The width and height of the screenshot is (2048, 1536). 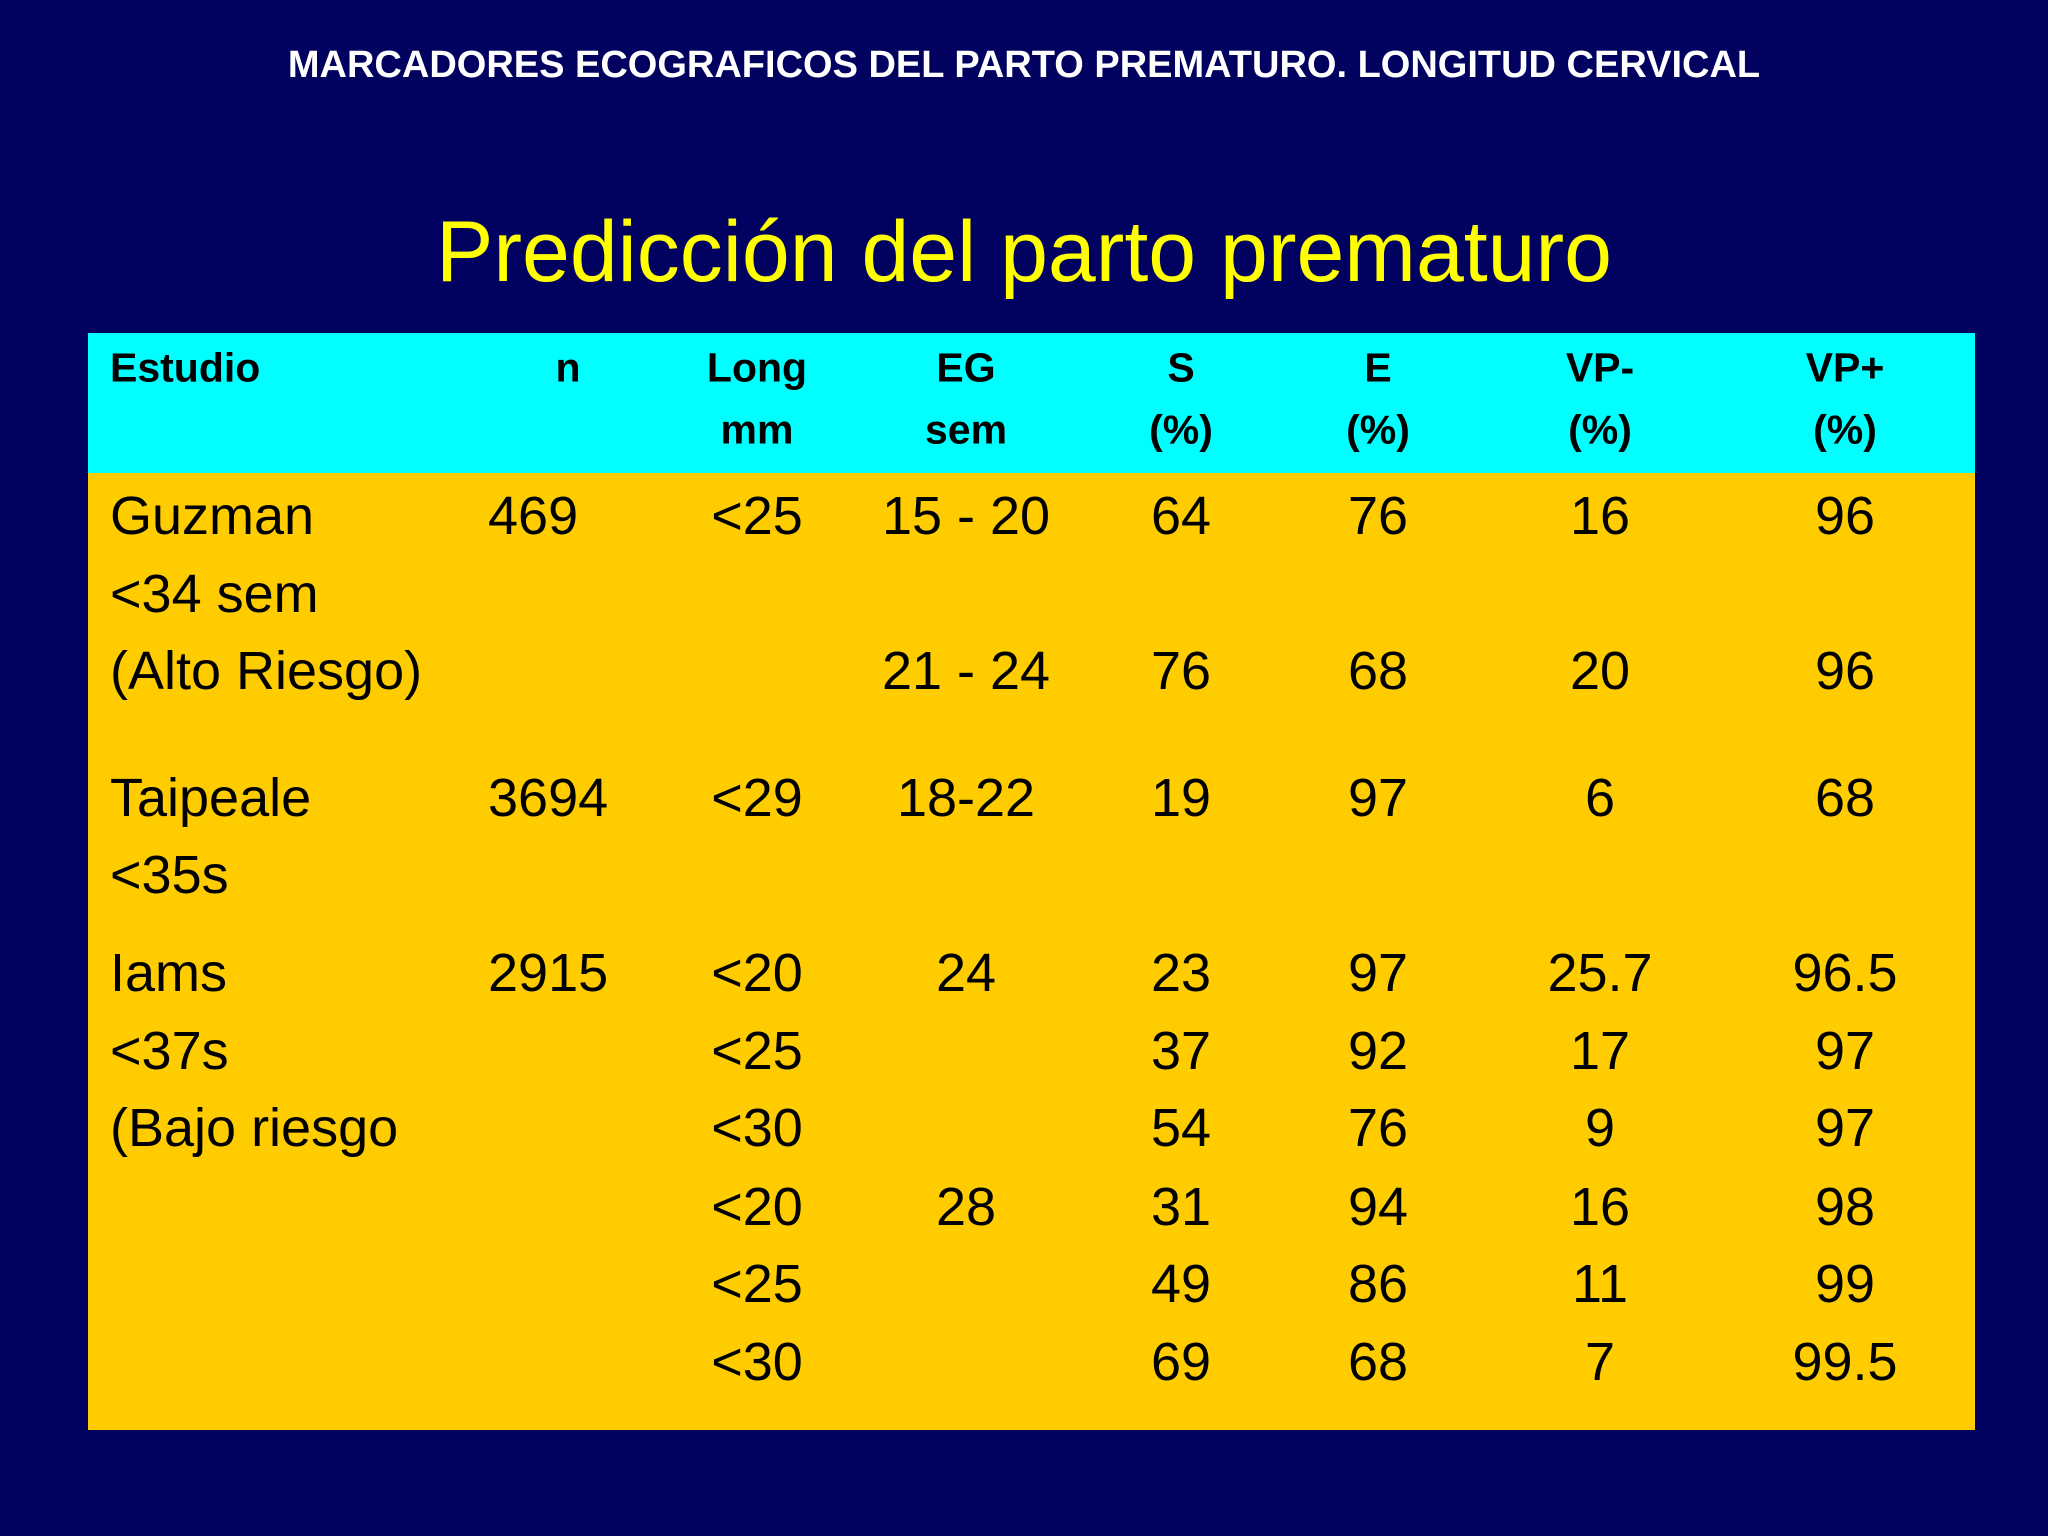 I want to click on table-cell: <29, so click(x=757, y=798).